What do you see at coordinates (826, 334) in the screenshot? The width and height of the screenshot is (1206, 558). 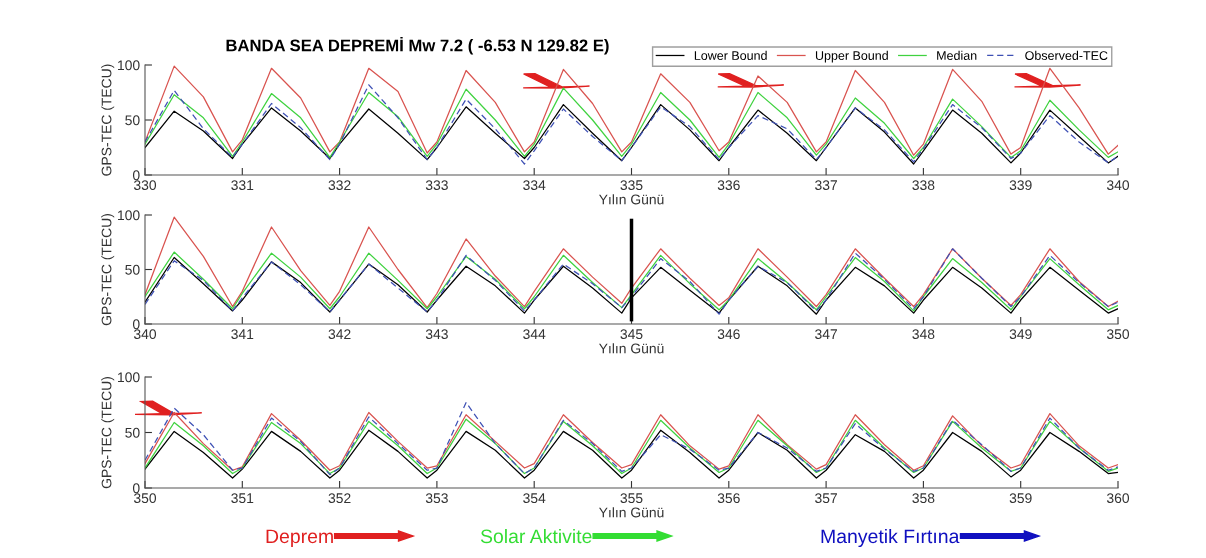 I see `x-tick-label: 347` at bounding box center [826, 334].